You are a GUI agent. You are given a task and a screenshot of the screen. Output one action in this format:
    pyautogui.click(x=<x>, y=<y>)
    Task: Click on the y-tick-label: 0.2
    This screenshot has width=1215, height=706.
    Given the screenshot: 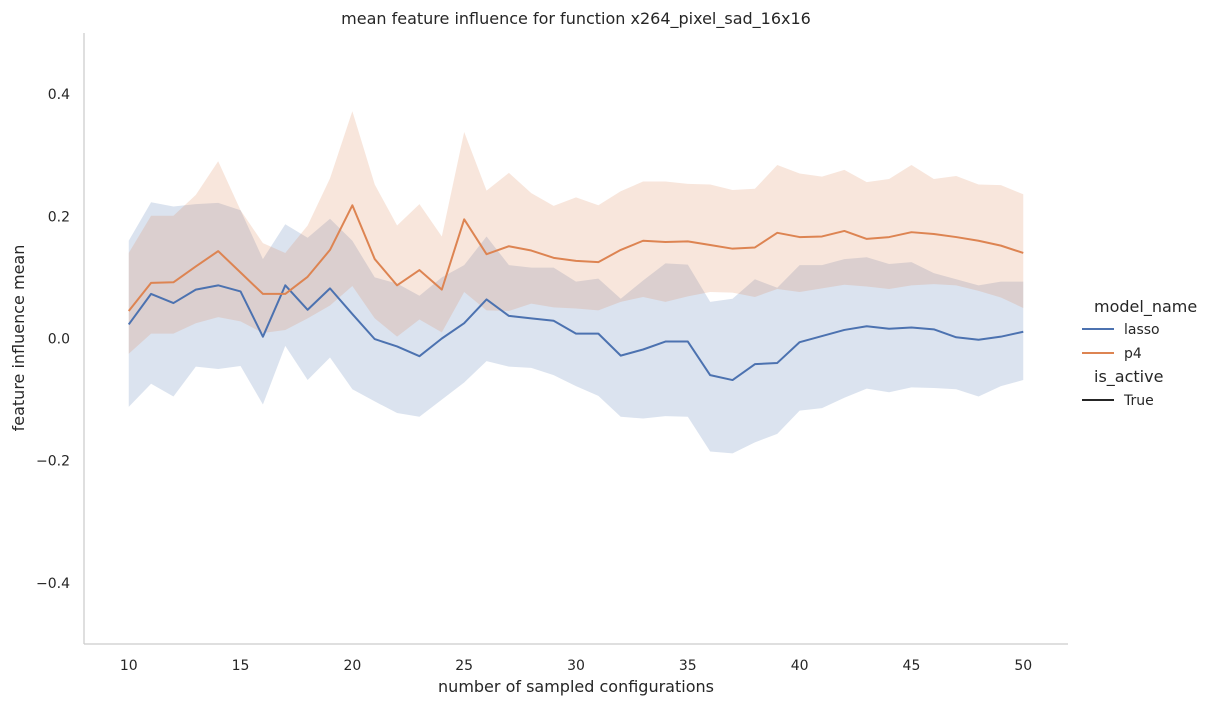 What is the action you would take?
    pyautogui.click(x=59, y=217)
    